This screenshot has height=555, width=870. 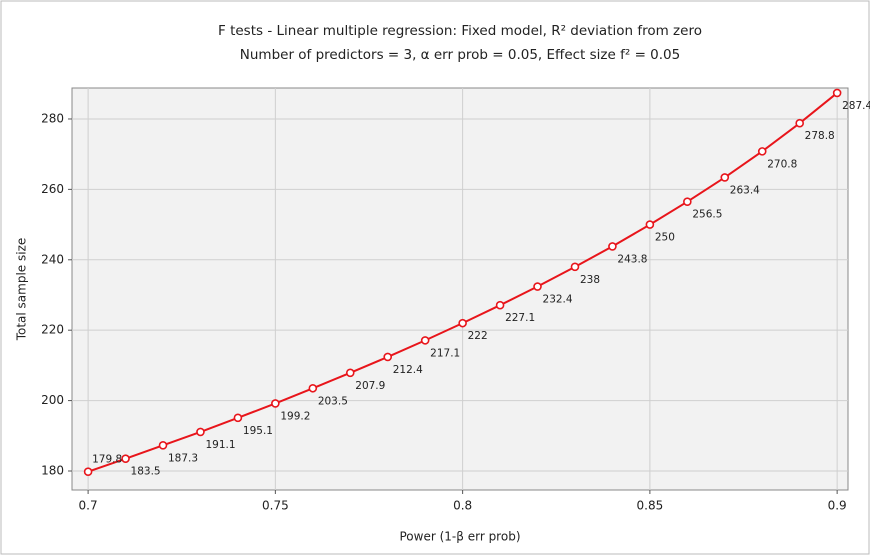 What do you see at coordinates (460, 537) in the screenshot?
I see `x-axis-label: Power (1-β err prob)` at bounding box center [460, 537].